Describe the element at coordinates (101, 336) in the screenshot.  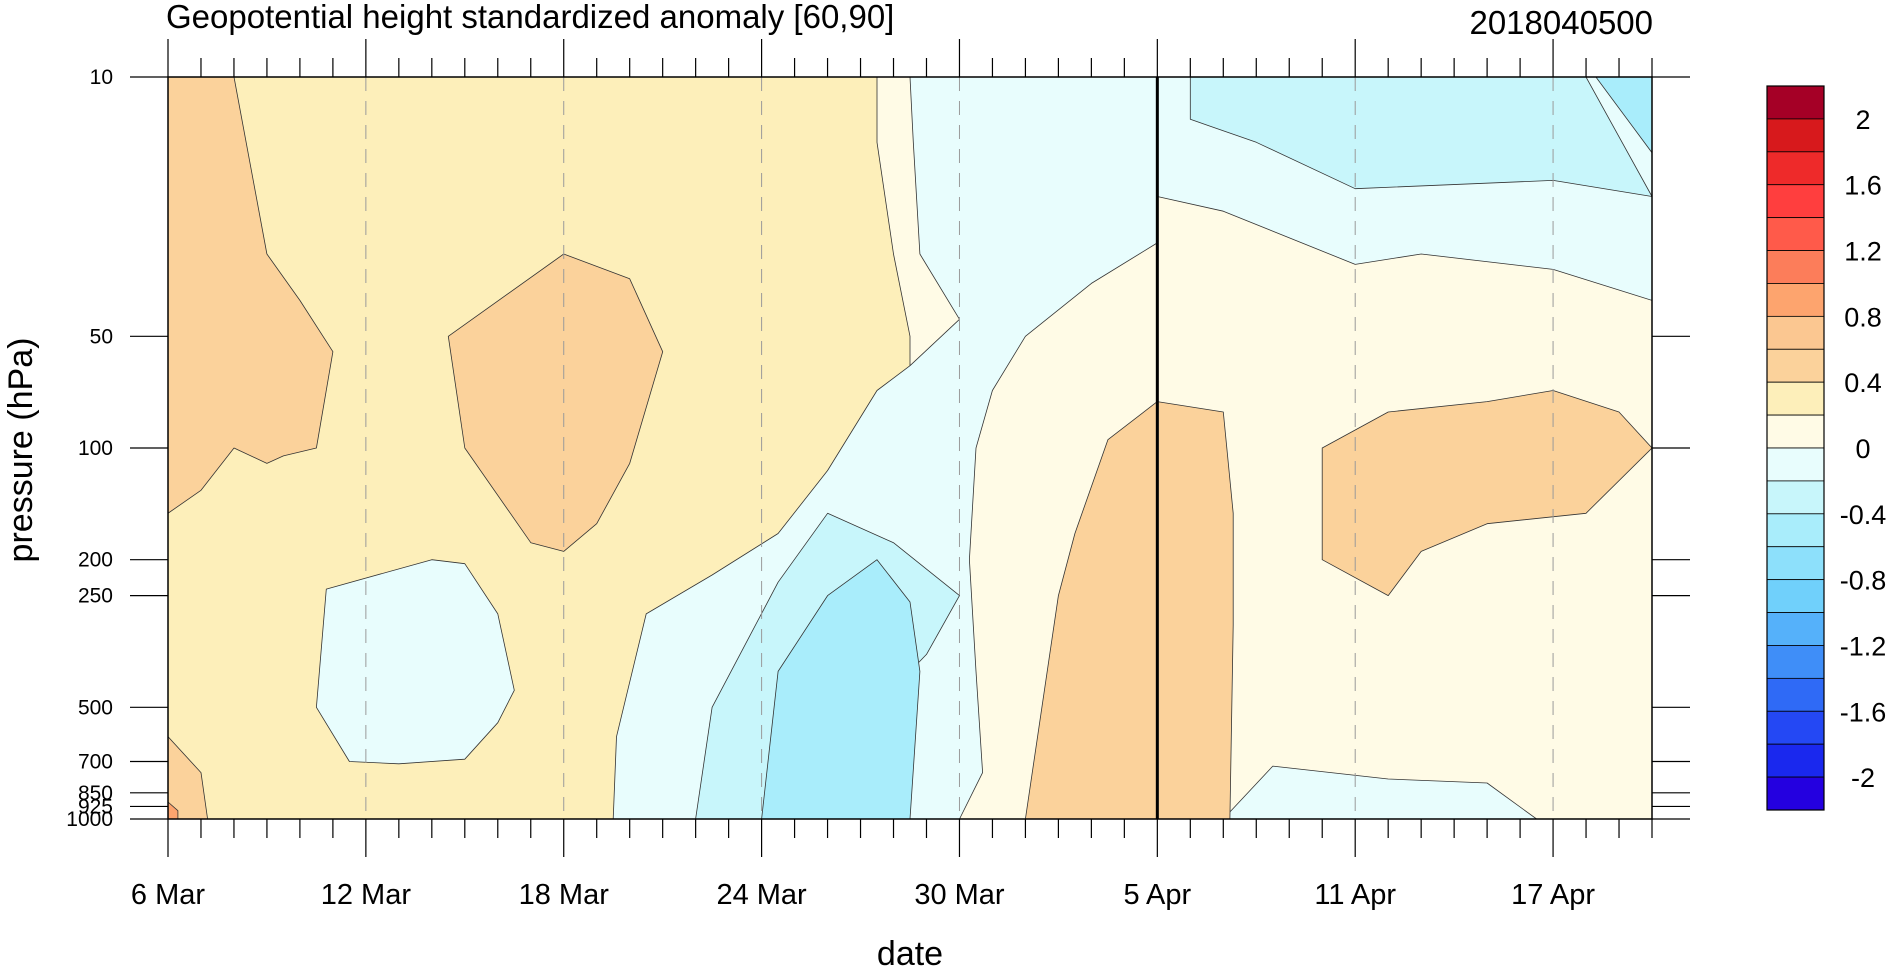
I see `y-tick-label: 50` at that location.